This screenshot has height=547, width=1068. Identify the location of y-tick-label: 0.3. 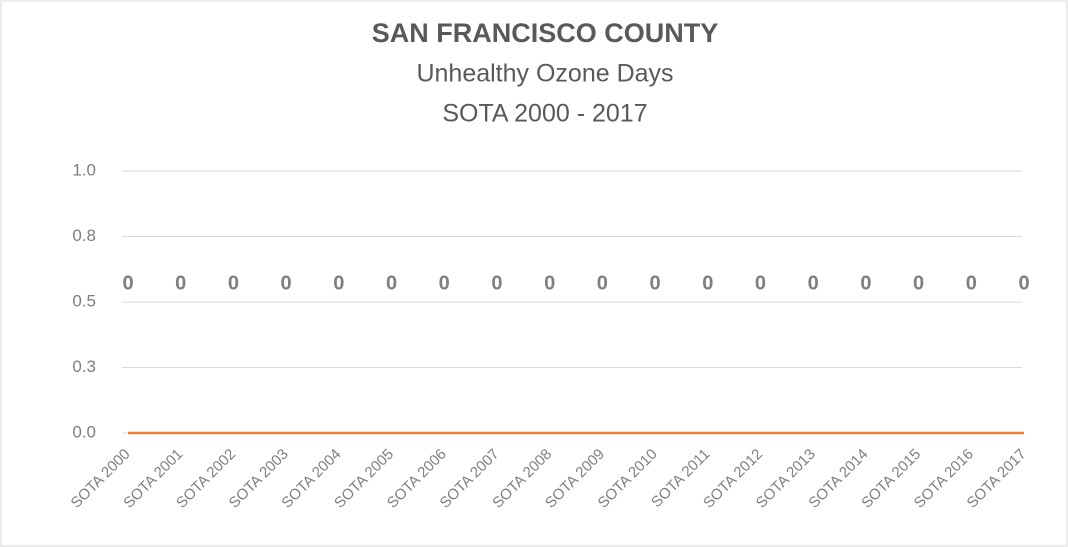
(84, 366).